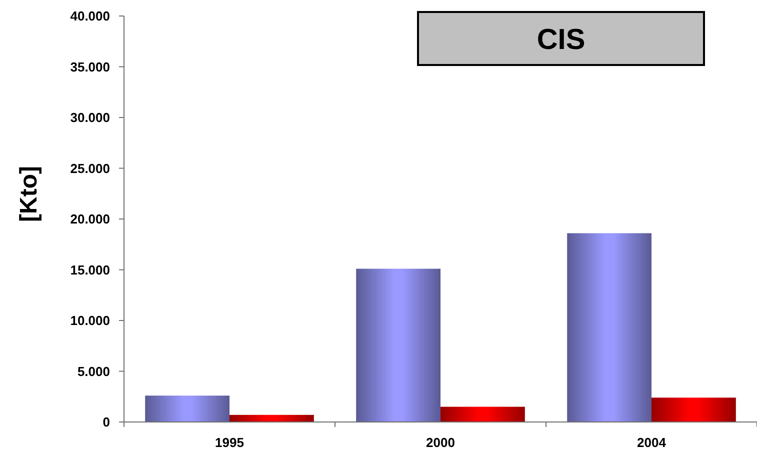 The height and width of the screenshot is (456, 757). Describe the element at coordinates (106, 422) in the screenshot. I see `y-tick-label: 0` at that location.